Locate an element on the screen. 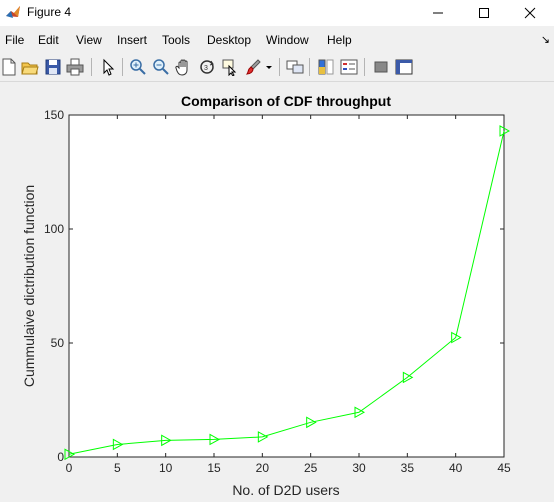 The image size is (554, 502). new-figure-icon is located at coordinates (9, 67).